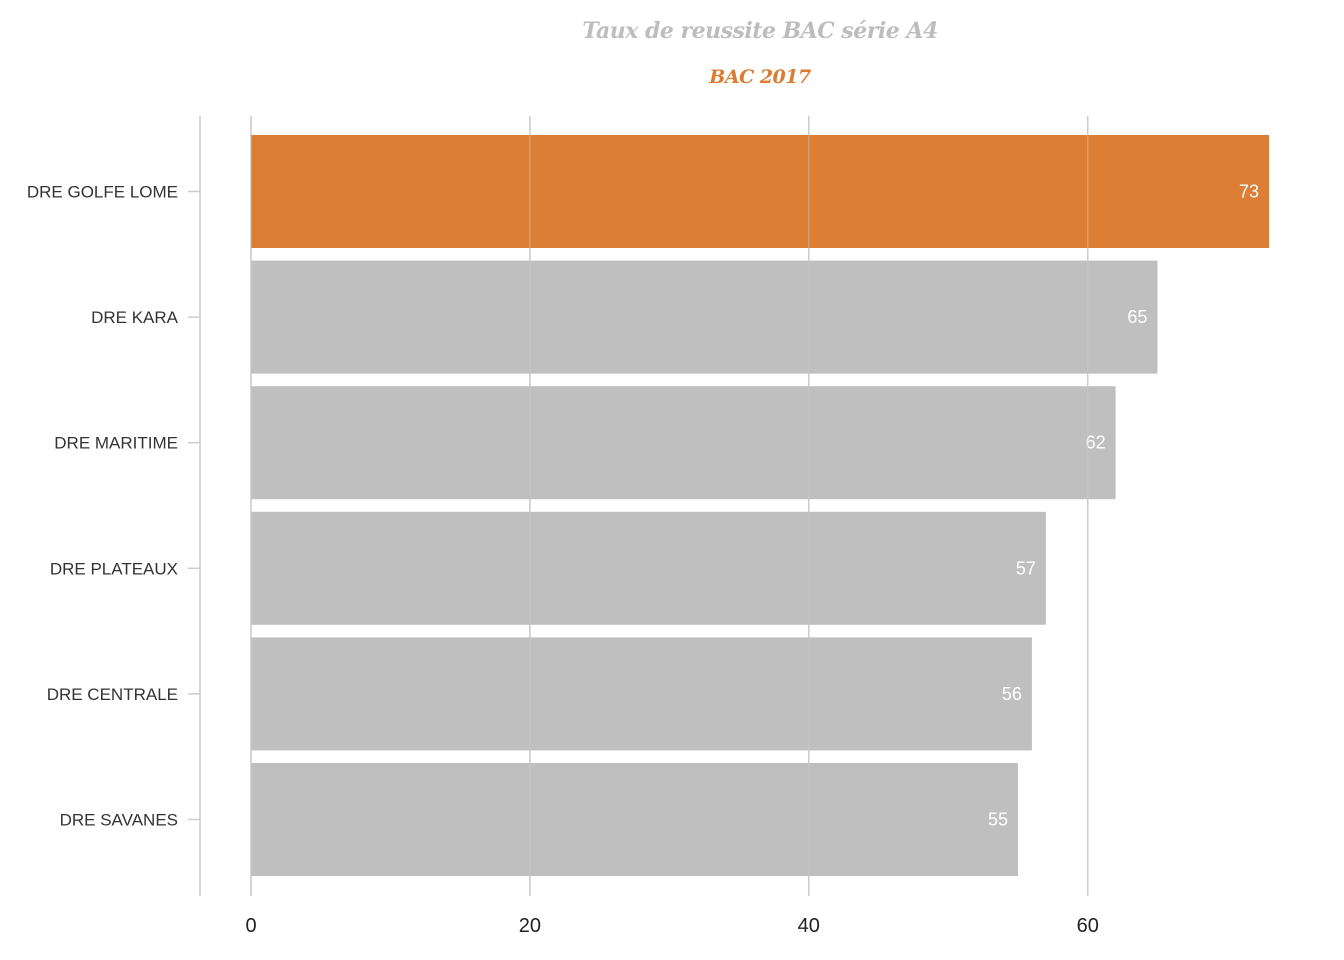 The height and width of the screenshot is (960, 1344). I want to click on x-tick-label: 0, so click(250, 926).